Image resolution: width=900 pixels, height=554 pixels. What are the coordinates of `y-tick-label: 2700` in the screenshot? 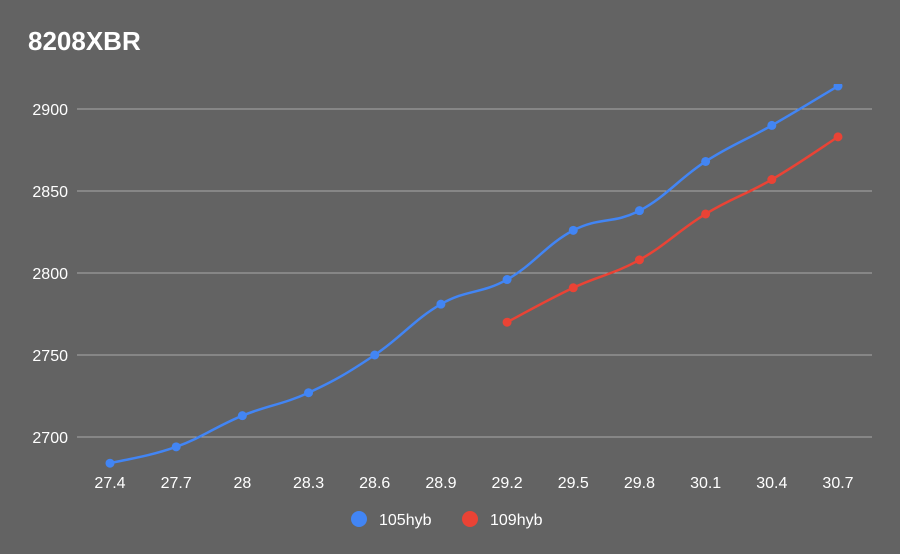 It's located at (50, 438).